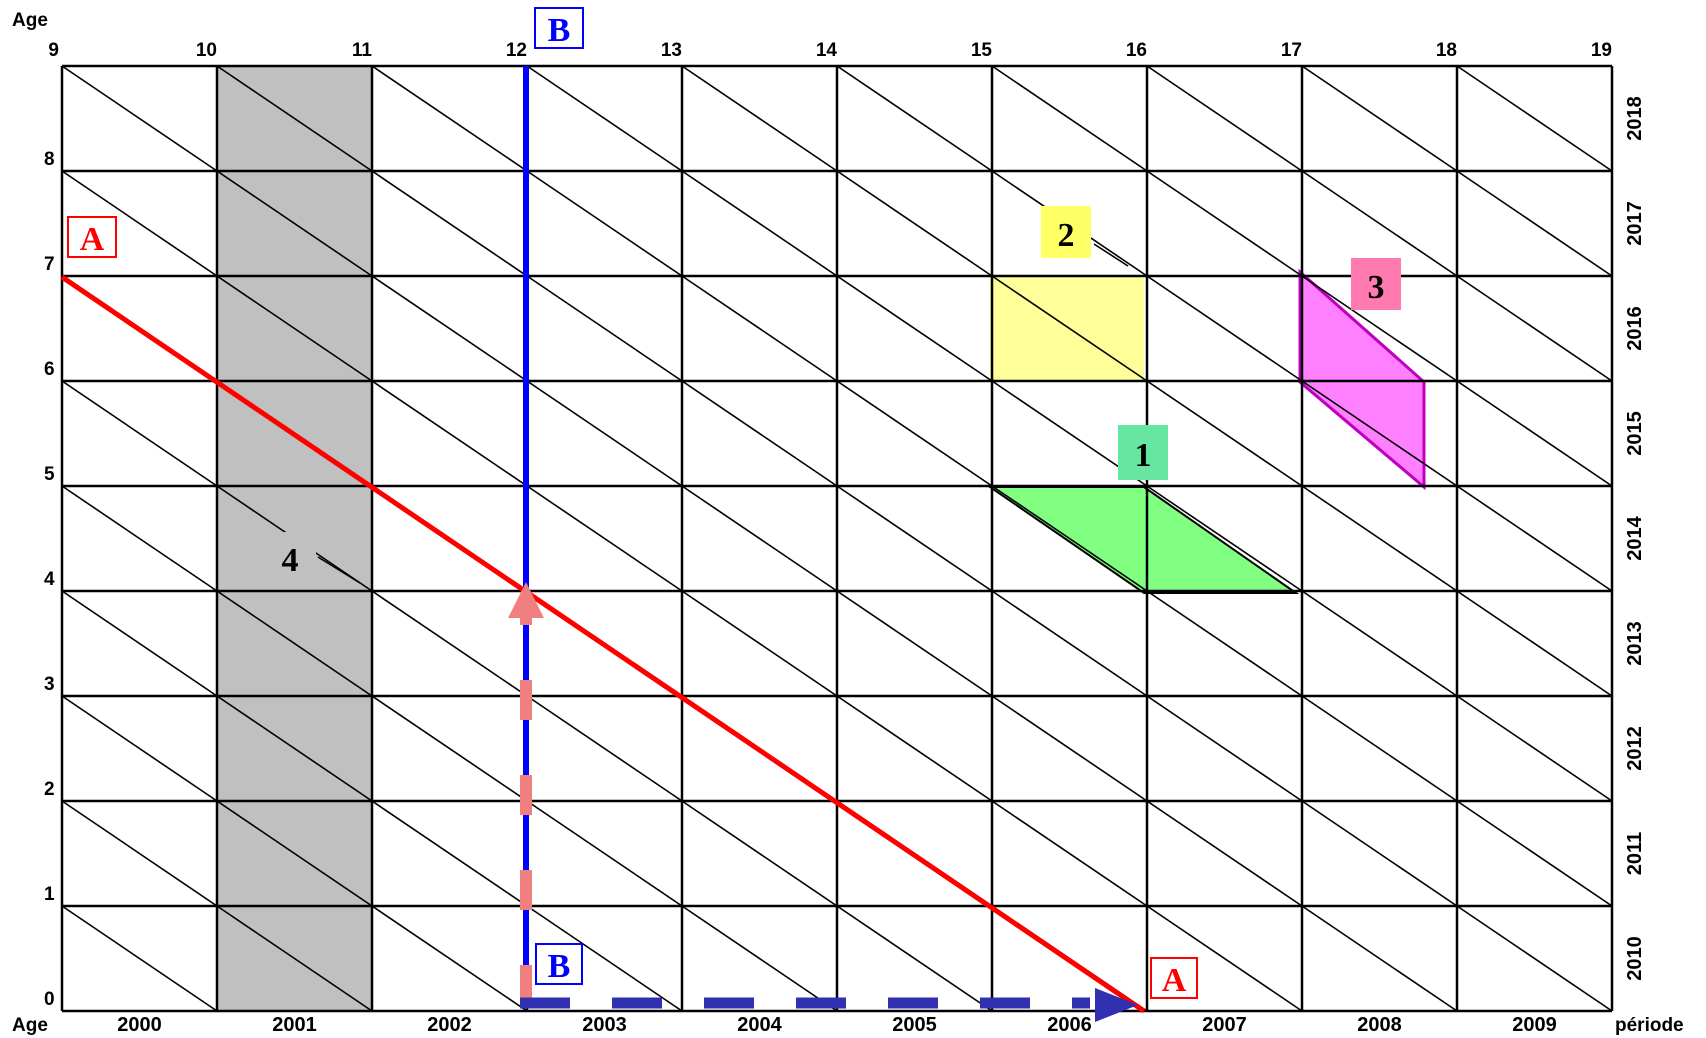  Describe the element at coordinates (1224, 1025) in the screenshot. I see `bottom-period-label: 2007` at that location.